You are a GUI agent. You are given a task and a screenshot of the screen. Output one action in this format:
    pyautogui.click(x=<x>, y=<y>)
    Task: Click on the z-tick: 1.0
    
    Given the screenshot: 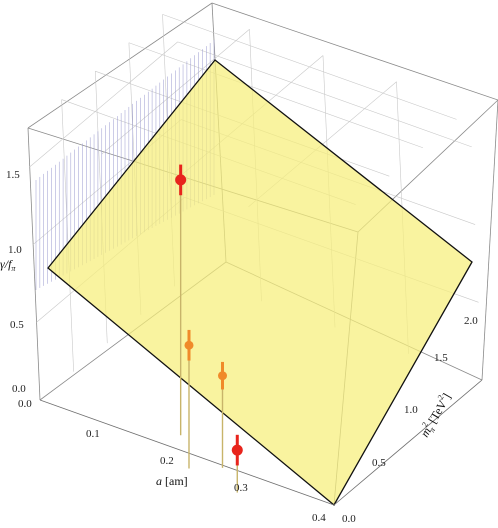 What is the action you would take?
    pyautogui.click(x=15, y=250)
    